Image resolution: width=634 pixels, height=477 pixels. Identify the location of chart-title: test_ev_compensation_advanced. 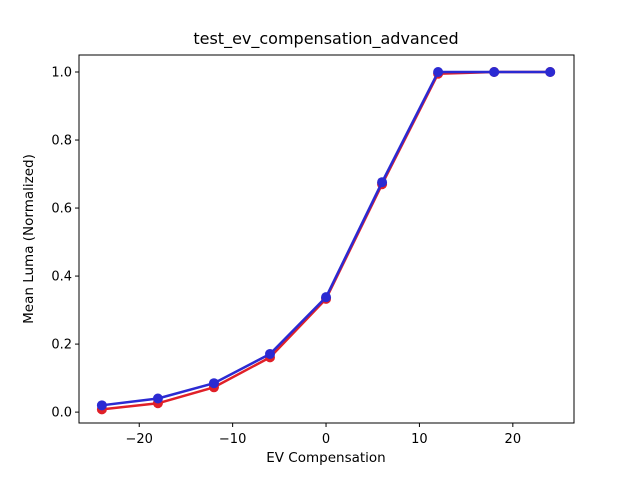
(325, 39).